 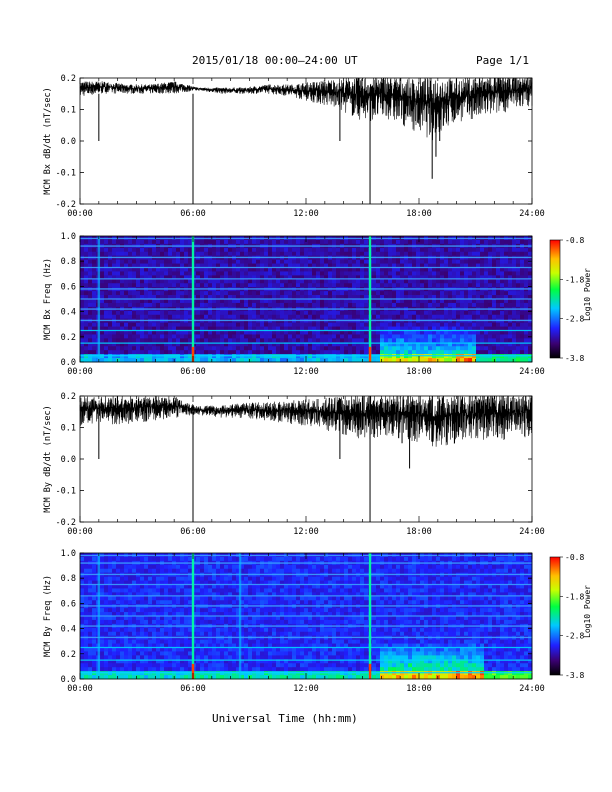 I want to click on y-axis-label: MCM By dB/dt (nT/sec), so click(x=48, y=458).